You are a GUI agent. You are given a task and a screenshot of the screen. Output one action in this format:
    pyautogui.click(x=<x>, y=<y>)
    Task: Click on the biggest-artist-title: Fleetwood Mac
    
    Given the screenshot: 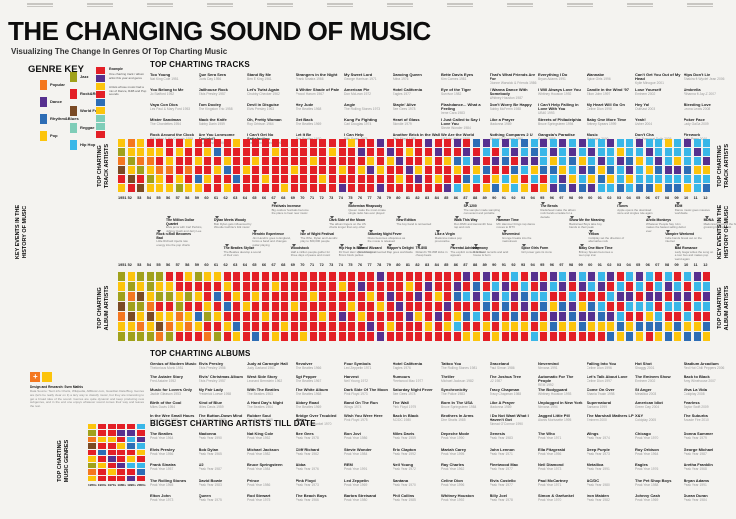 What is the action you would take?
    pyautogui.click(x=504, y=465)
    